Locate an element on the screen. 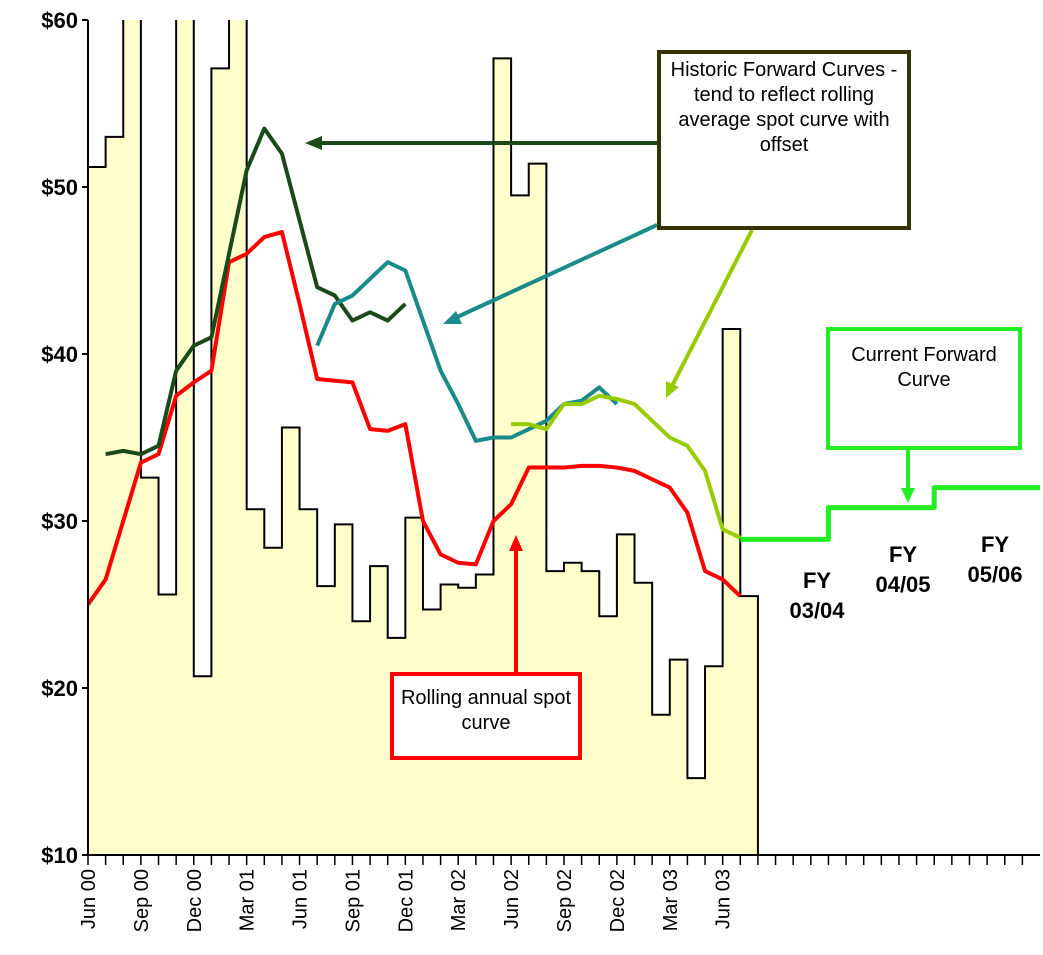  x-tick-label: Dec 01 is located at coordinates (406, 900).